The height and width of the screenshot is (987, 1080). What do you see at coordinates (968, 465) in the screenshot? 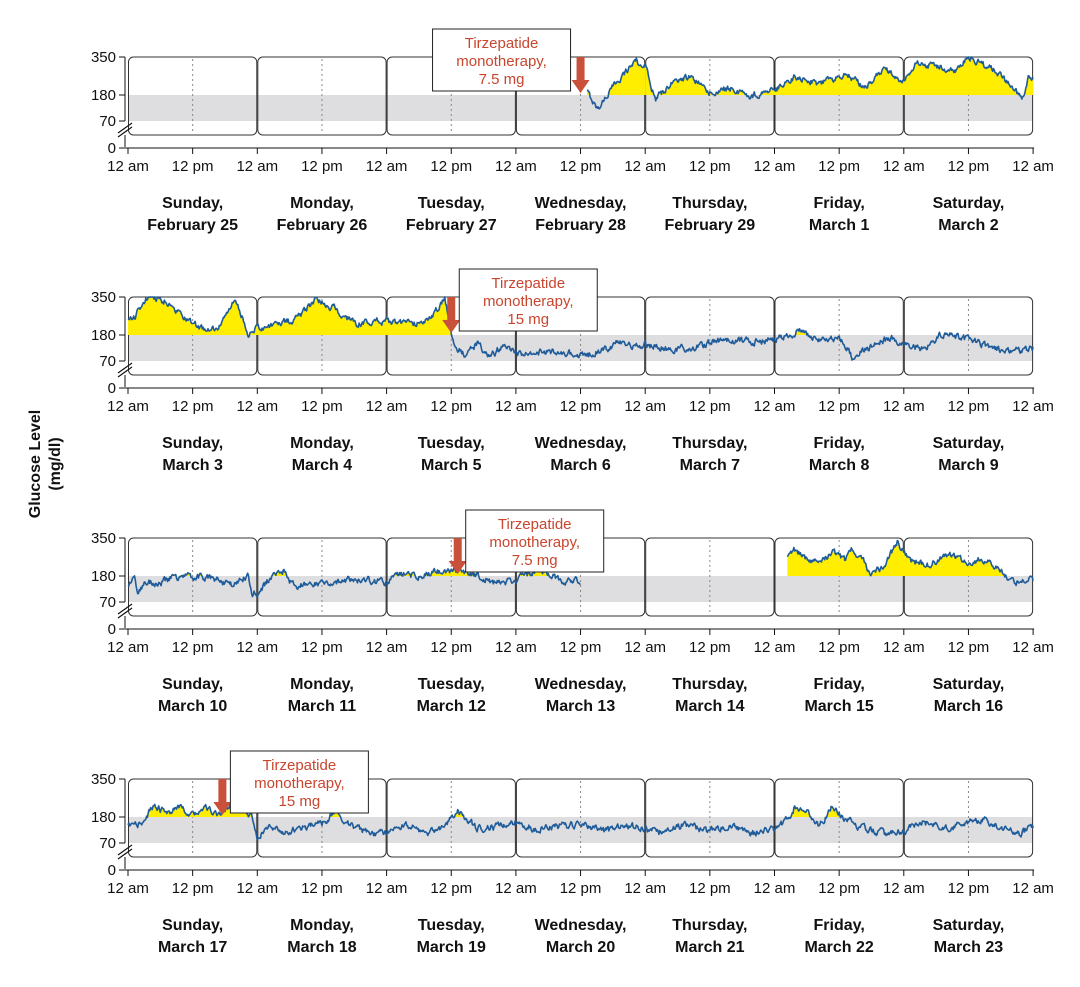
I see `day-label-date: March 9` at bounding box center [968, 465].